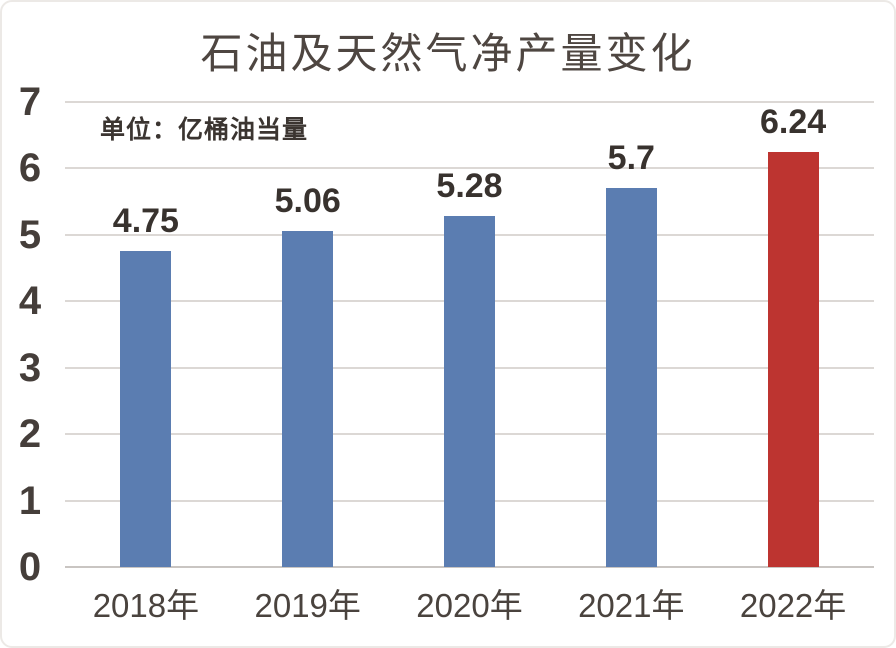  I want to click on bar-value-label: 5.28, so click(469, 186).